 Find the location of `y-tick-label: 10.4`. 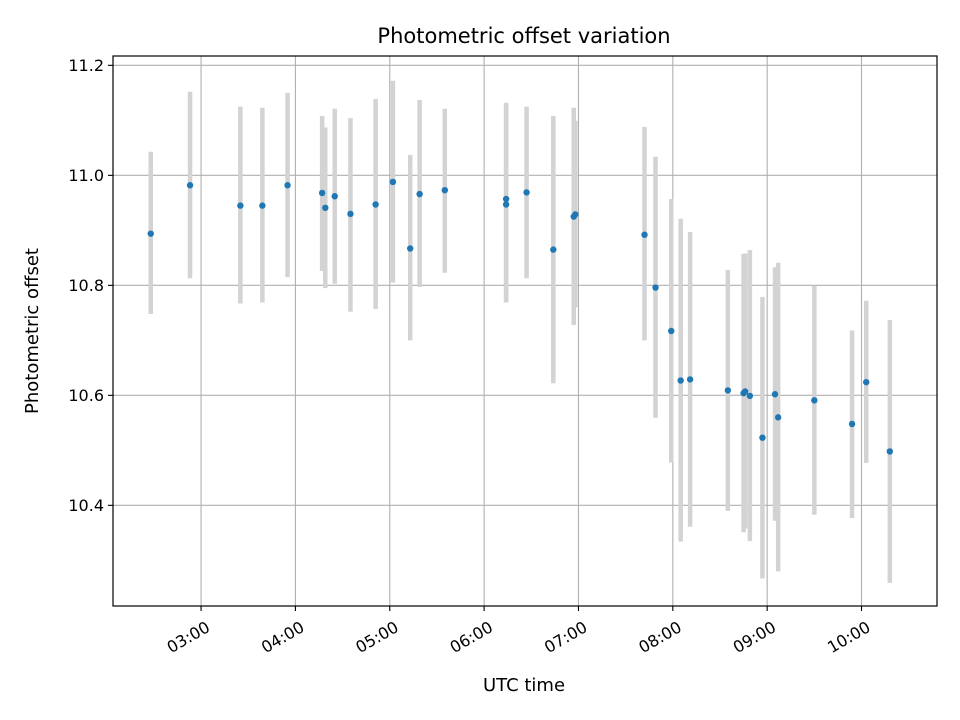

y-tick-label: 10.4 is located at coordinates (86, 505).